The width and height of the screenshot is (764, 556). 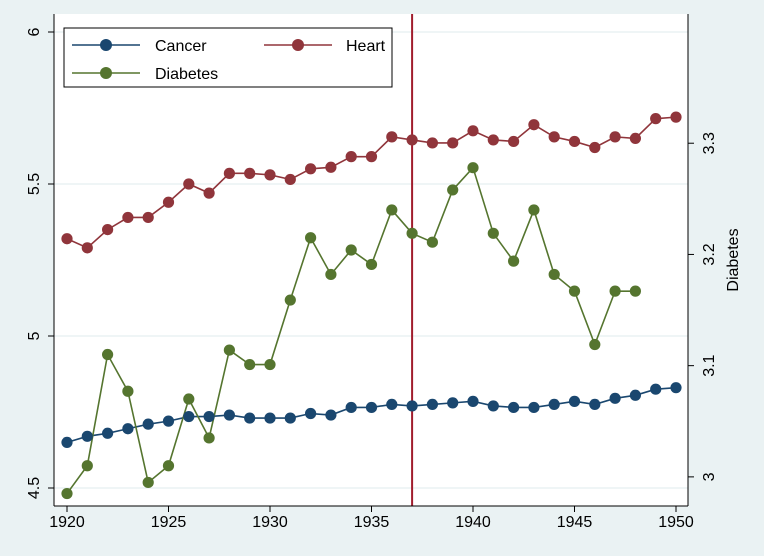 What do you see at coordinates (412, 406) in the screenshot?
I see `point-cancer-1937` at bounding box center [412, 406].